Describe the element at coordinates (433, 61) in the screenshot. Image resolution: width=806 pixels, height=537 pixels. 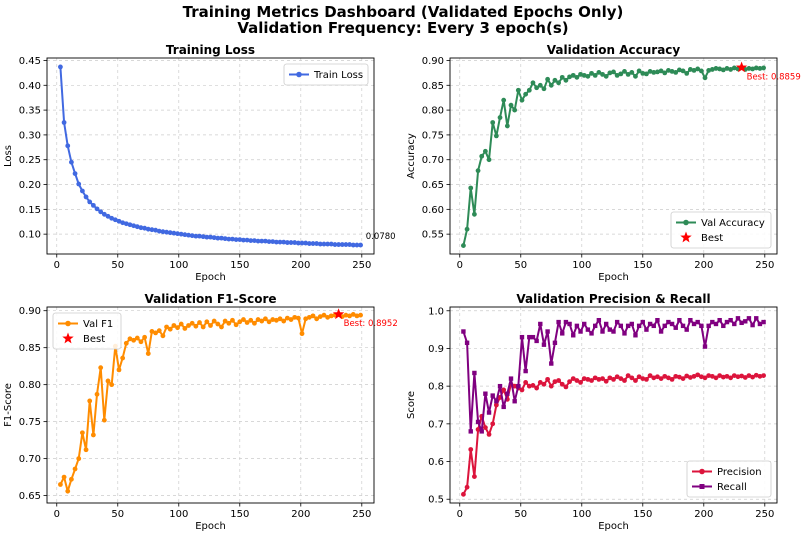
I see `y-tick-label: 0.90` at that location.